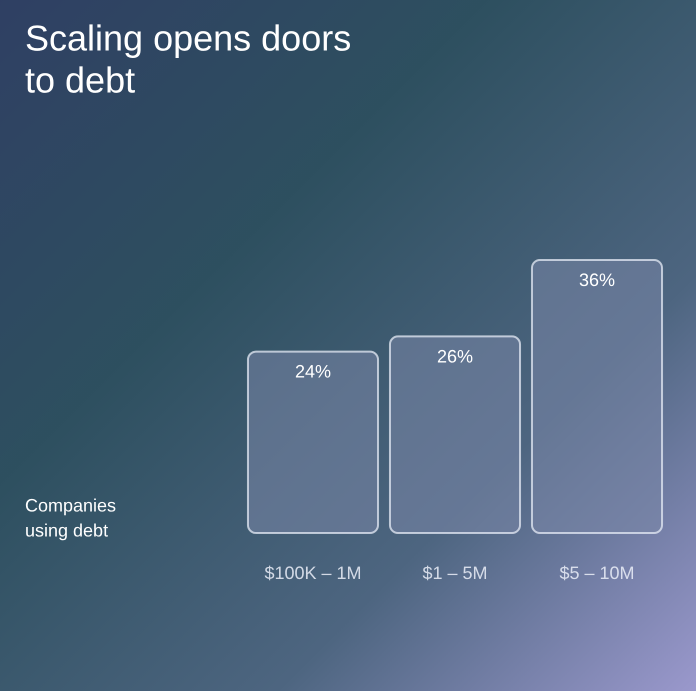  I want to click on x-tick-label: $100K – 1M, so click(313, 573).